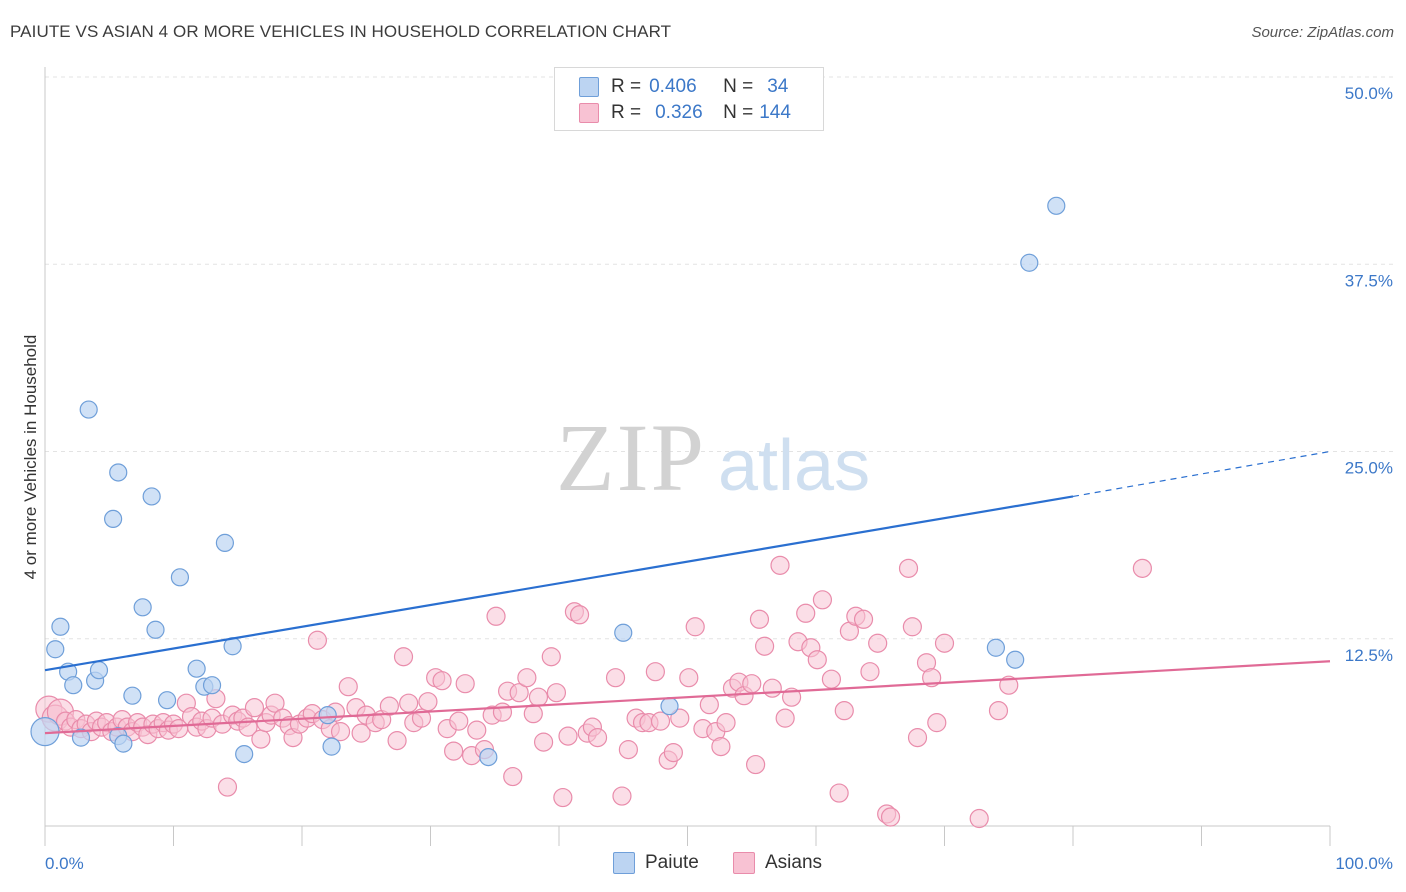 The height and width of the screenshot is (892, 1406). What do you see at coordinates (683, 87) in the screenshot?
I see `legend-row-paiute: R = 0.406 N = 34` at bounding box center [683, 87].